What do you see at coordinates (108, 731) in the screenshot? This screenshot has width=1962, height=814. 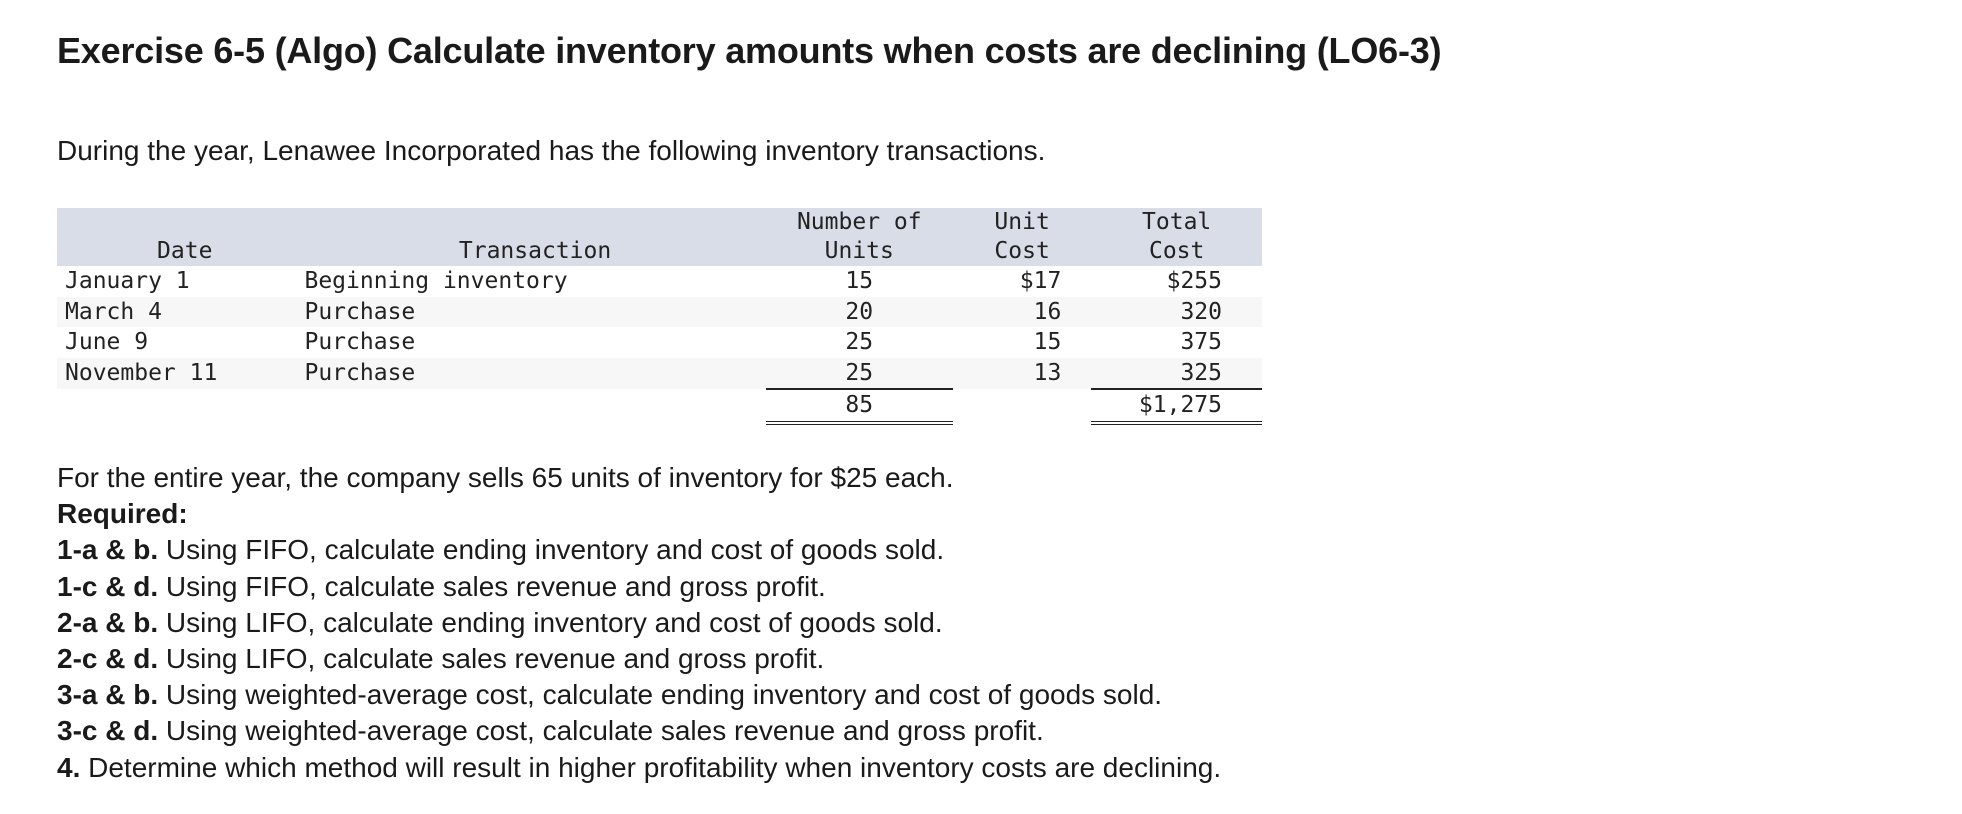 I see `requirement-label: 3-c & d.` at bounding box center [108, 731].